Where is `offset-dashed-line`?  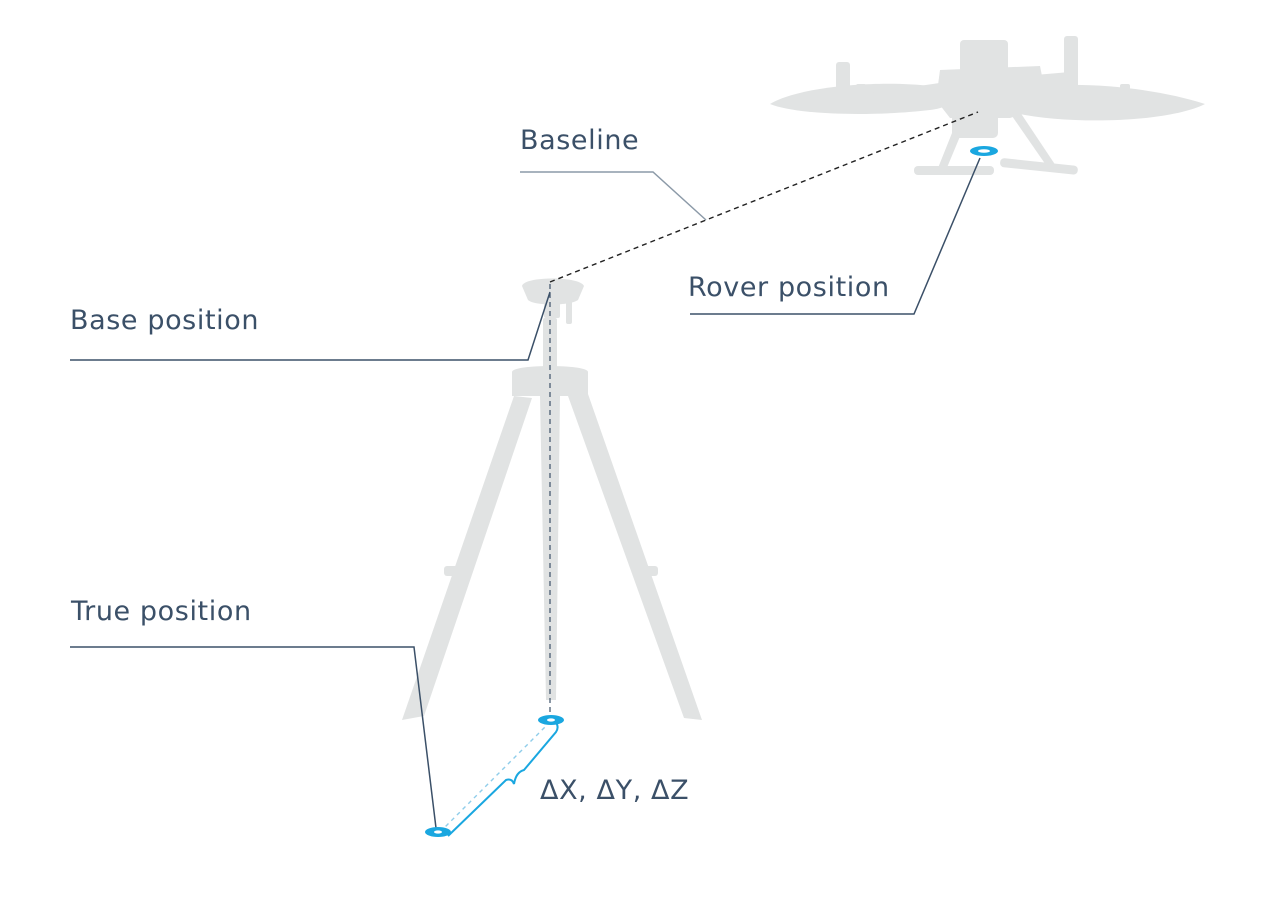
offset-dashed-line is located at coordinates (495, 777).